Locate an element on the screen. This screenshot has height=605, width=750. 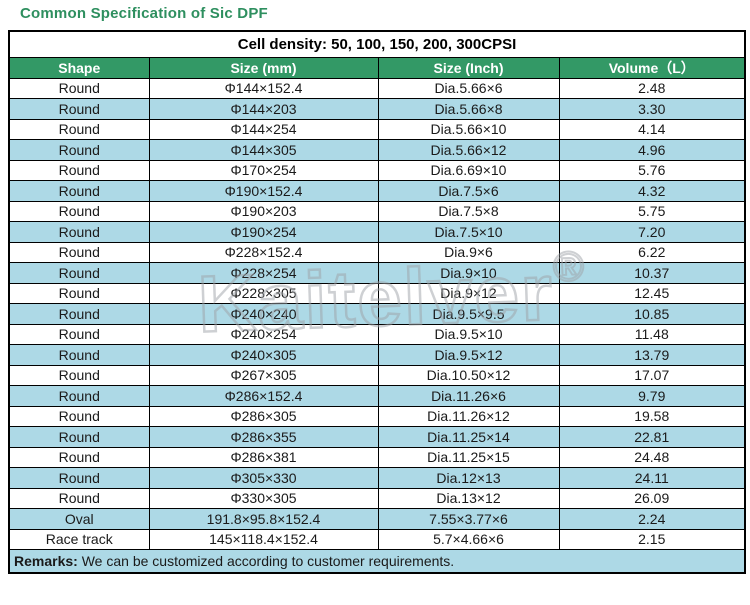
column-header-size-inch: Size (Inch) is located at coordinates (468, 67).